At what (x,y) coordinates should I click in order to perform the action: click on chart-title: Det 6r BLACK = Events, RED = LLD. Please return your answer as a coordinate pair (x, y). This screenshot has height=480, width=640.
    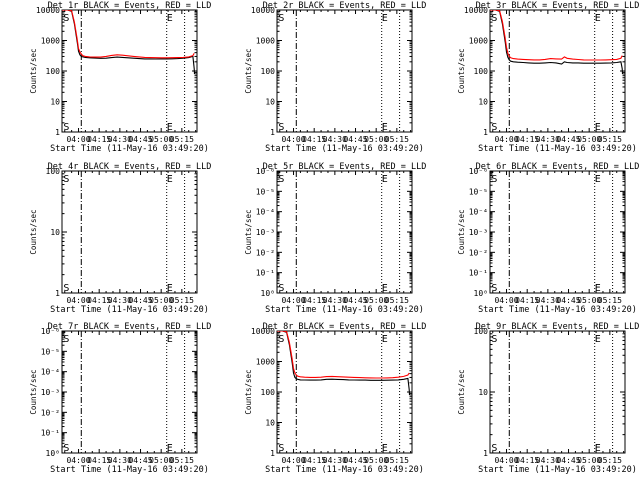
    Looking at the image, I should click on (558, 167).